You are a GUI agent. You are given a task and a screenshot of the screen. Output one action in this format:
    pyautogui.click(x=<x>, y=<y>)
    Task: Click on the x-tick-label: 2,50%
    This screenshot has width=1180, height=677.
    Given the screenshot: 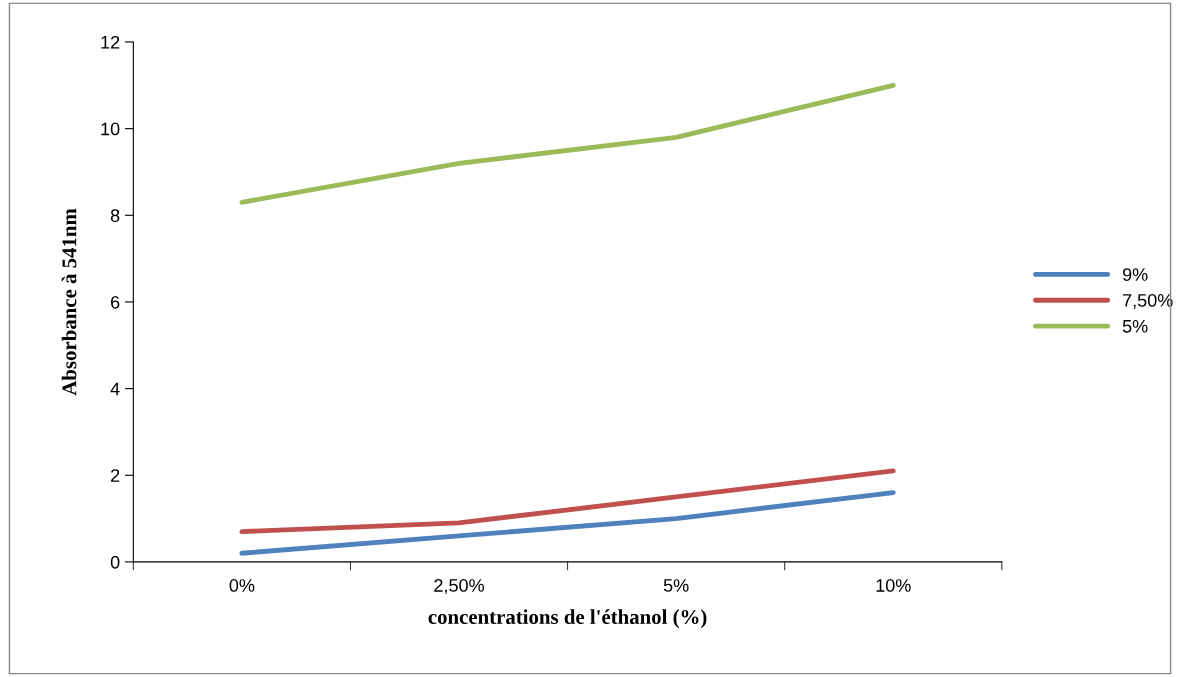 What is the action you would take?
    pyautogui.click(x=459, y=586)
    